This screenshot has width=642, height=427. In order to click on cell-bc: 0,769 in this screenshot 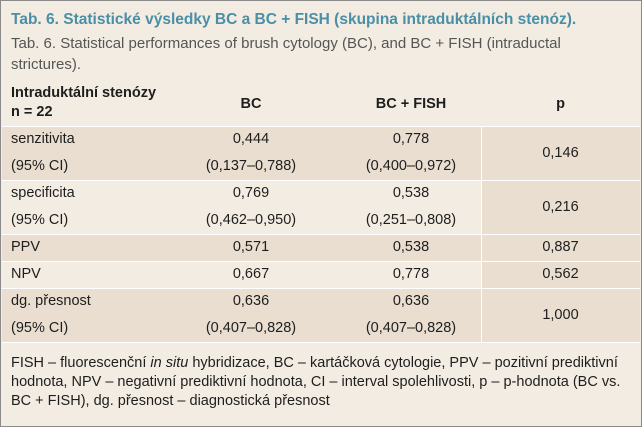, I will do `click(251, 193)`.